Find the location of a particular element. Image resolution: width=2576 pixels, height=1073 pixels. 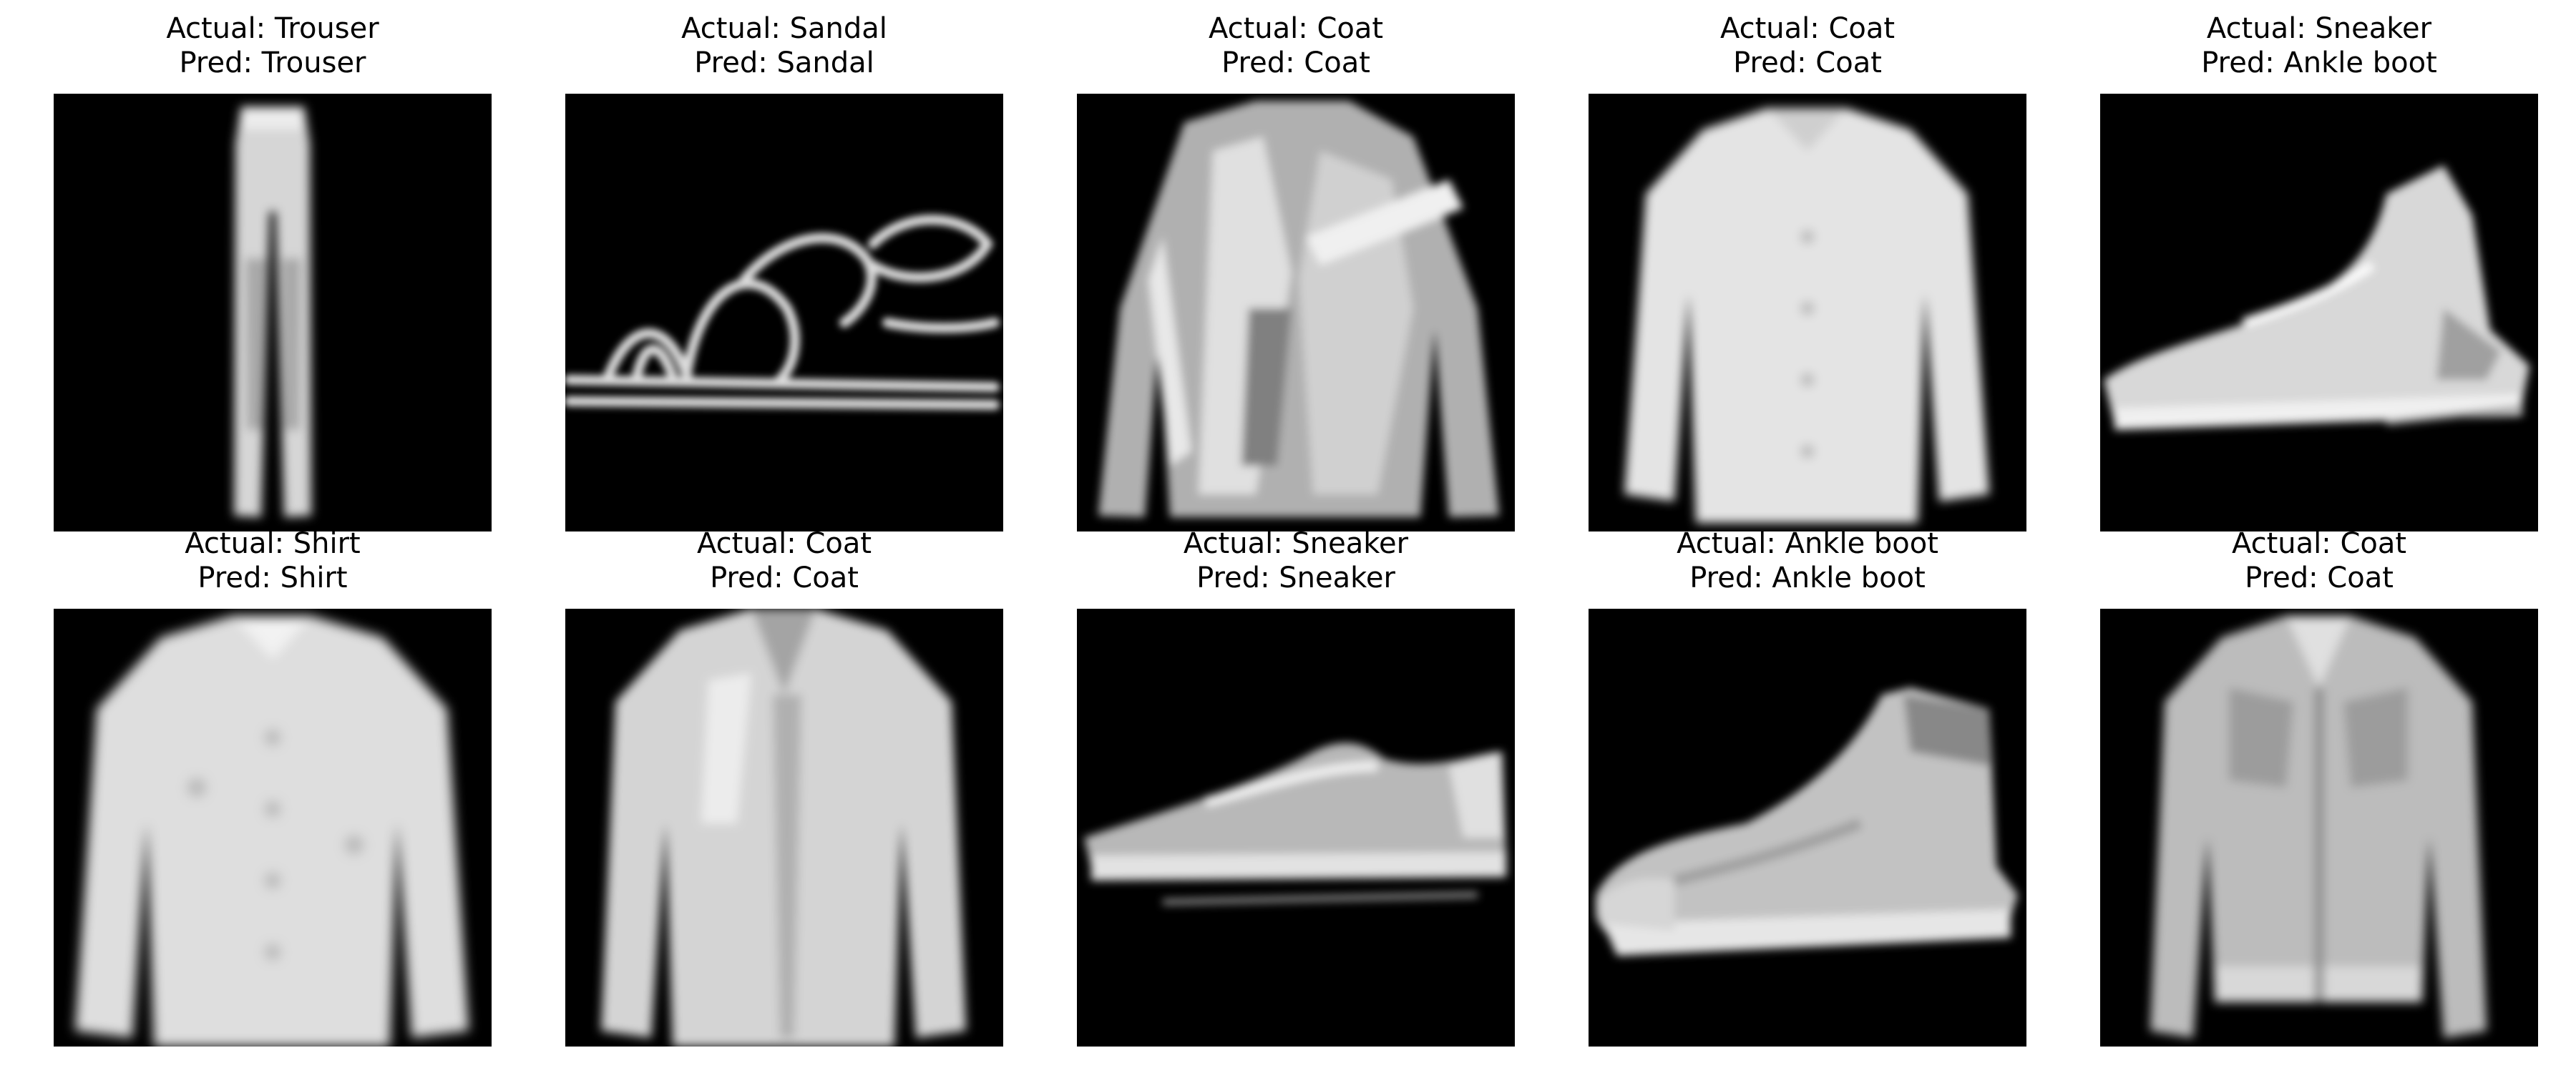

actual-label: Actual: Trouser is located at coordinates (272, 28).